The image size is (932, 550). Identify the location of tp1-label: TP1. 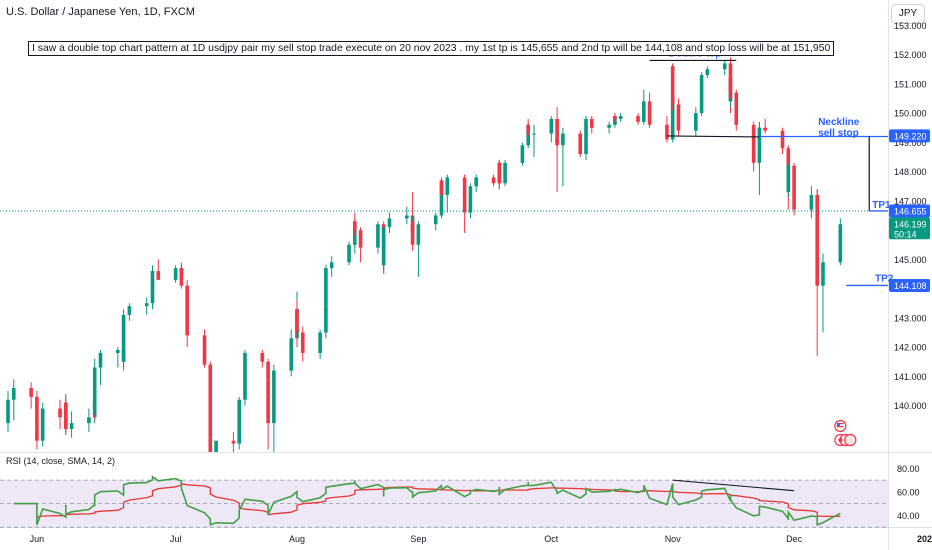
(881, 205).